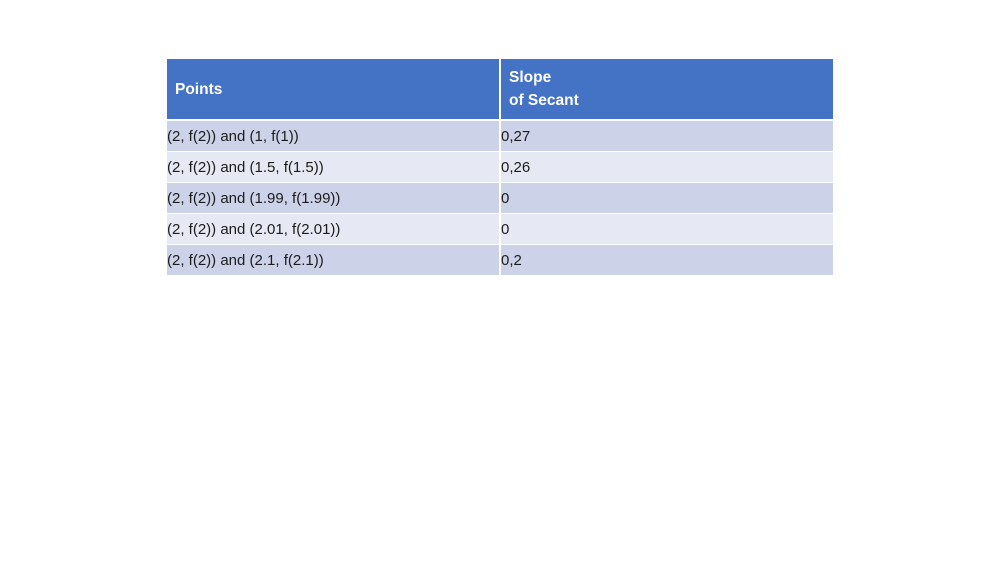  I want to click on table-row: (2, f(2)) and (1.5, f(1.5)) 0,26, so click(500, 167).